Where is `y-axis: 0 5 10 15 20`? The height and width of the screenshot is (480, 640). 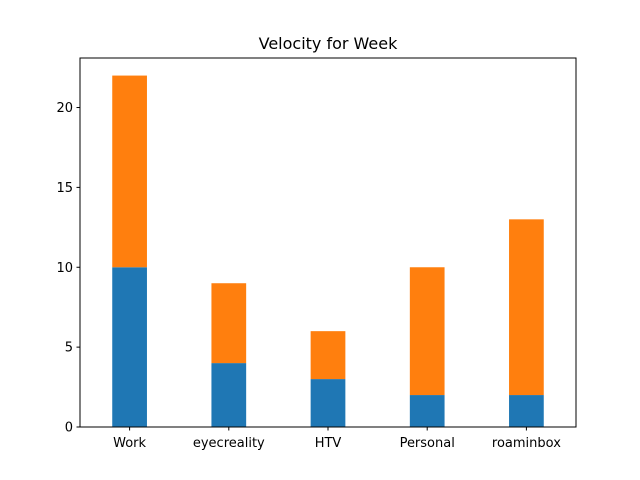
y-axis: 0 5 10 15 20 is located at coordinates (68, 268).